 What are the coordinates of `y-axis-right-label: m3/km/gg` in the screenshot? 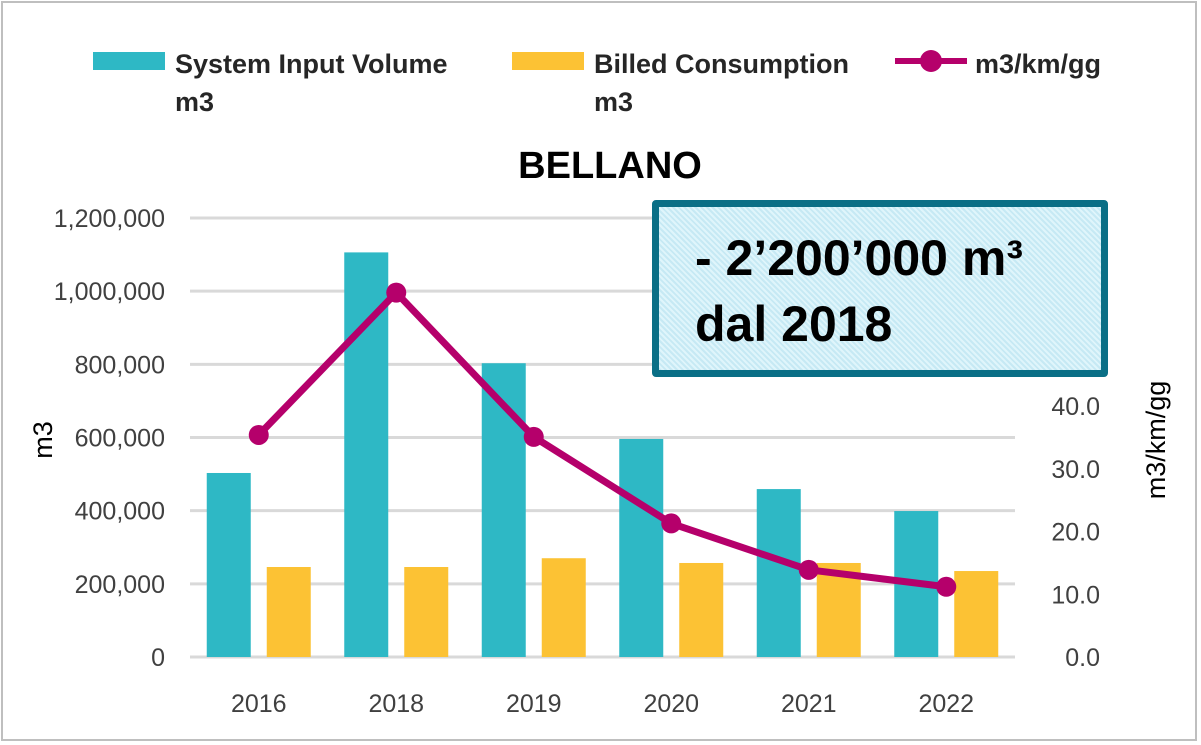 It's located at (1156, 440).